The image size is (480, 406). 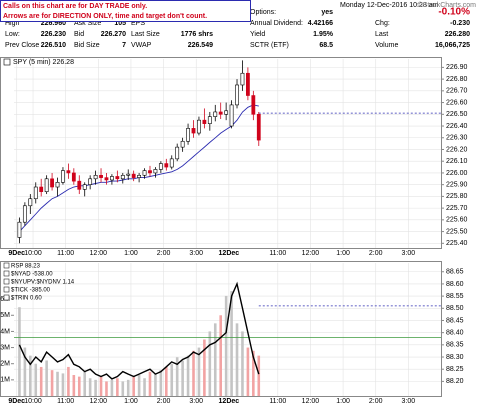 What do you see at coordinates (196, 401) in the screenshot?
I see `x-tick-label: 3:00` at bounding box center [196, 401].